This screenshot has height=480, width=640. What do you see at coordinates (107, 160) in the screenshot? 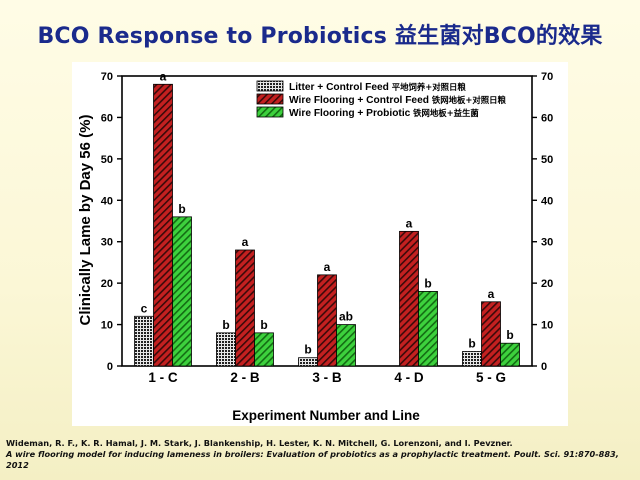
I see `y-tick-label-left: 50` at bounding box center [107, 160].